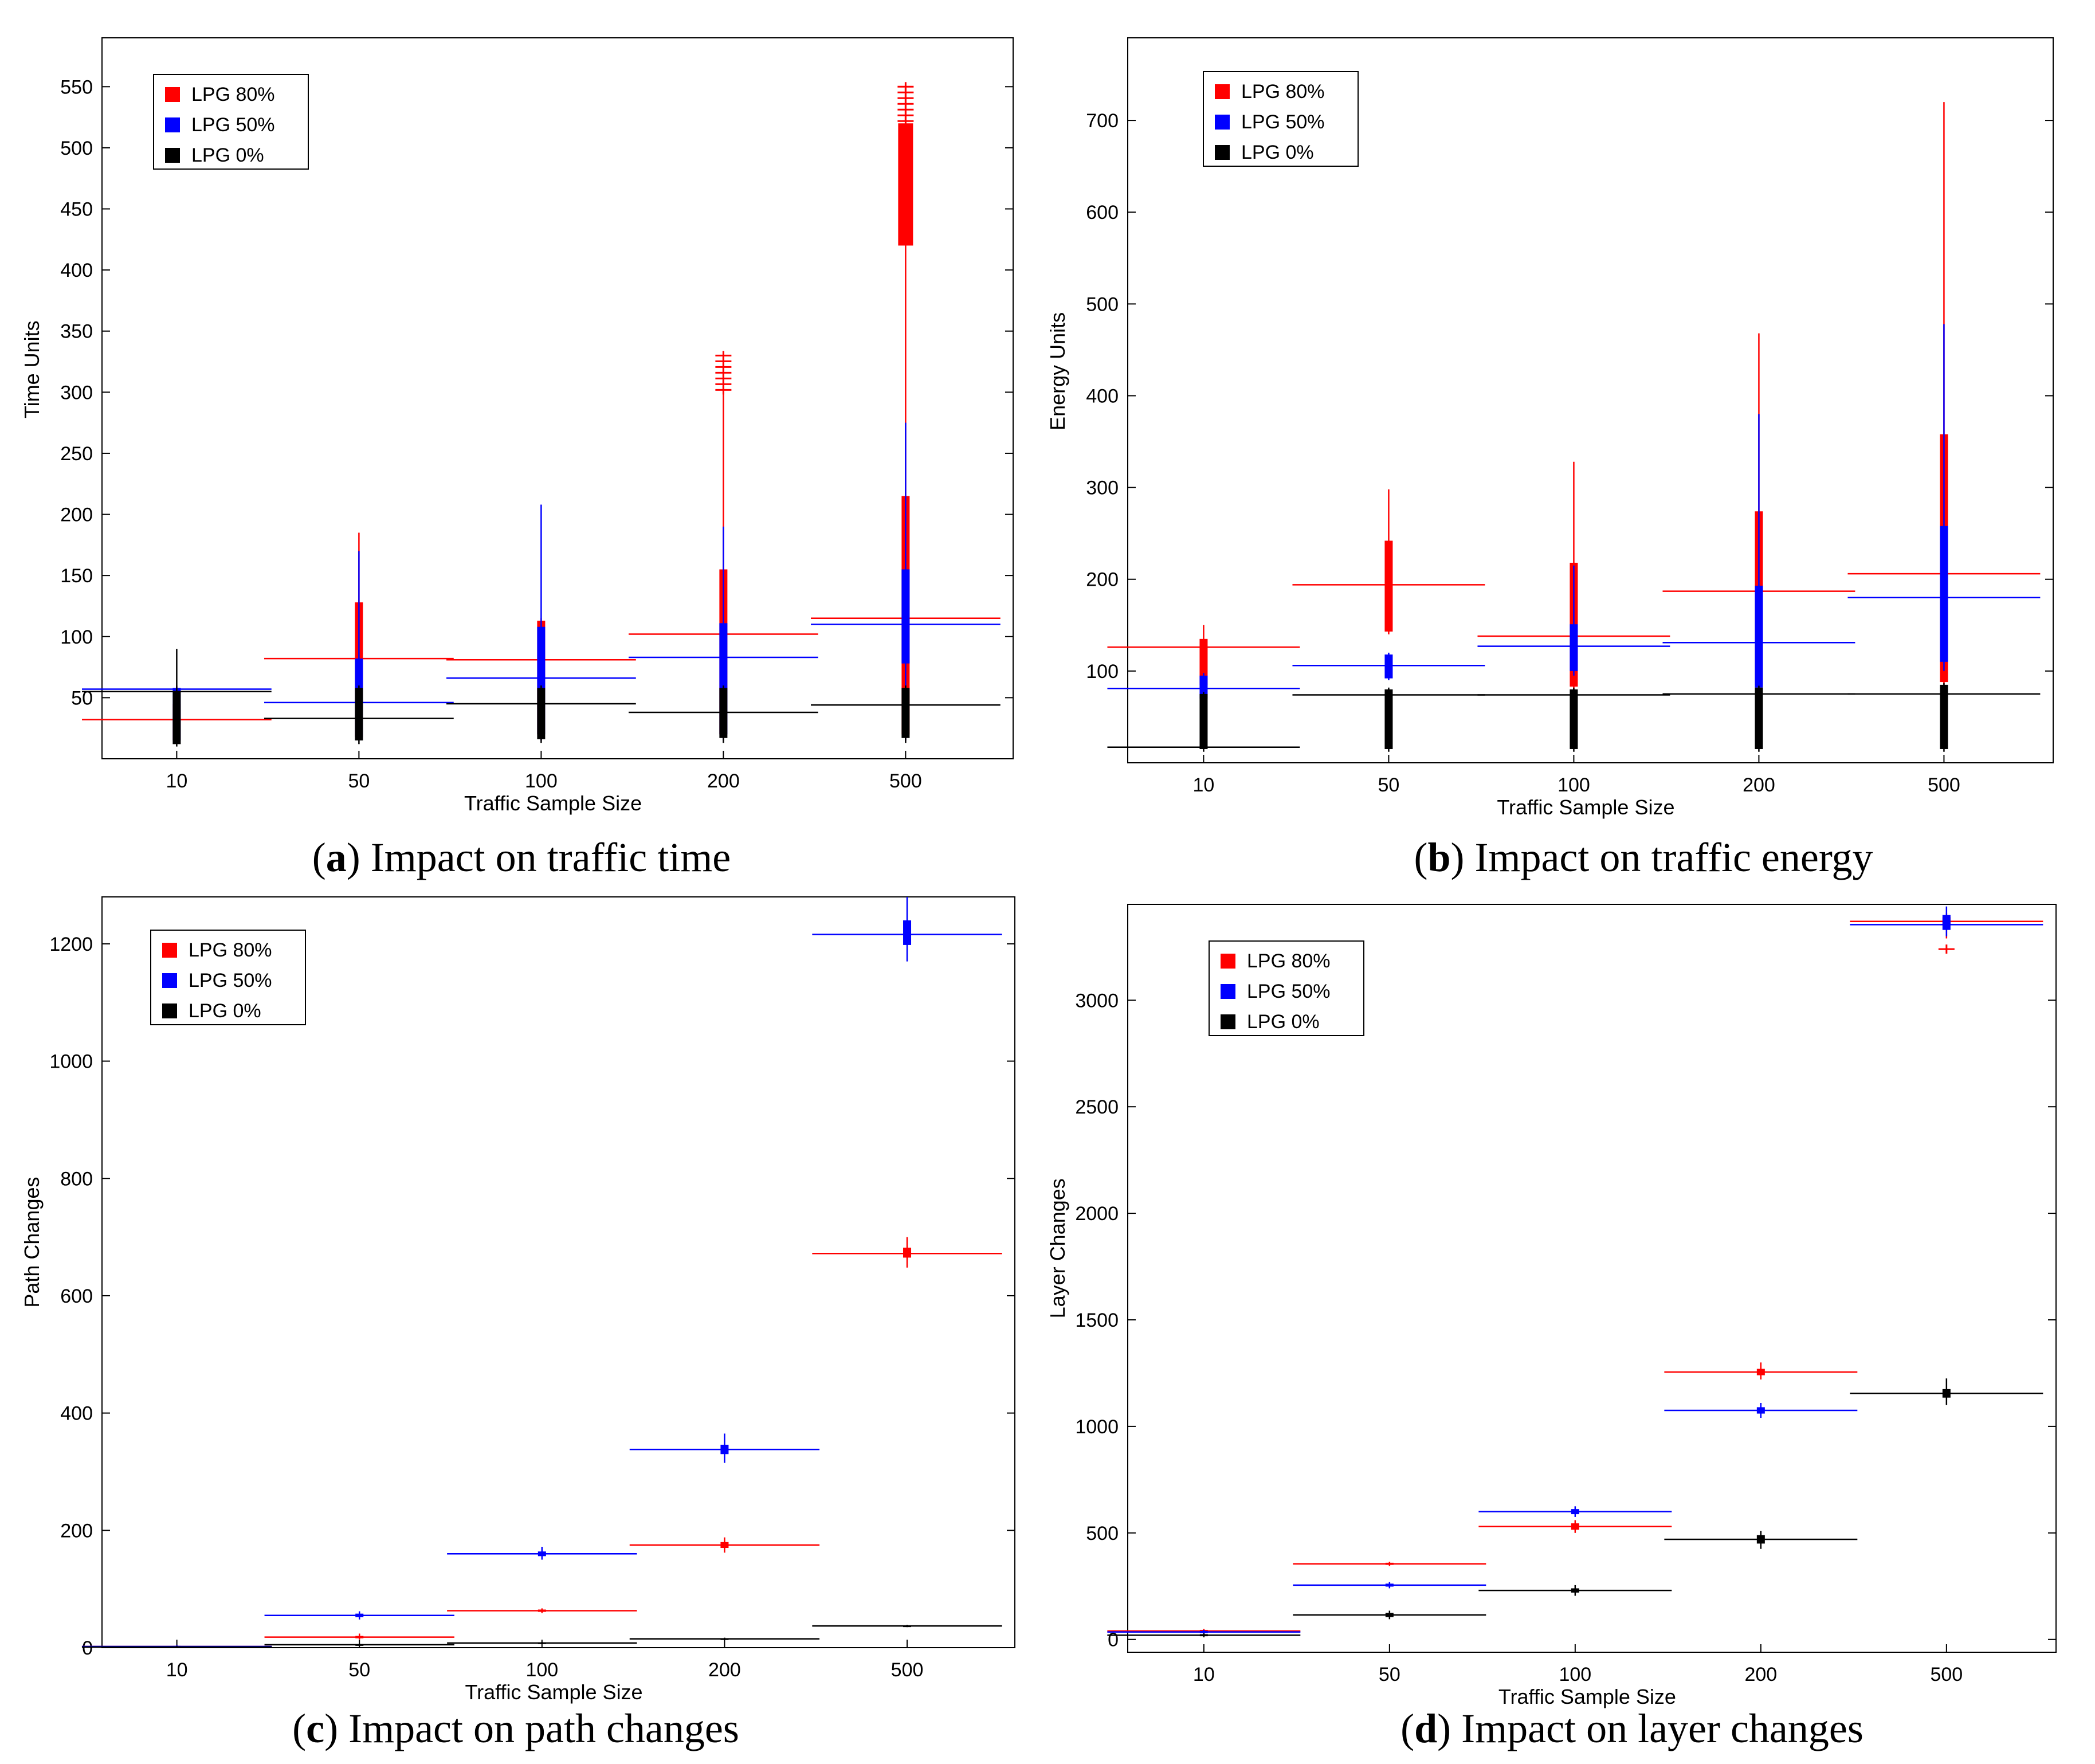 The height and width of the screenshot is (1764, 2095). What do you see at coordinates (1102, 396) in the screenshot?
I see `y-tick-label-b-3: 400` at bounding box center [1102, 396].